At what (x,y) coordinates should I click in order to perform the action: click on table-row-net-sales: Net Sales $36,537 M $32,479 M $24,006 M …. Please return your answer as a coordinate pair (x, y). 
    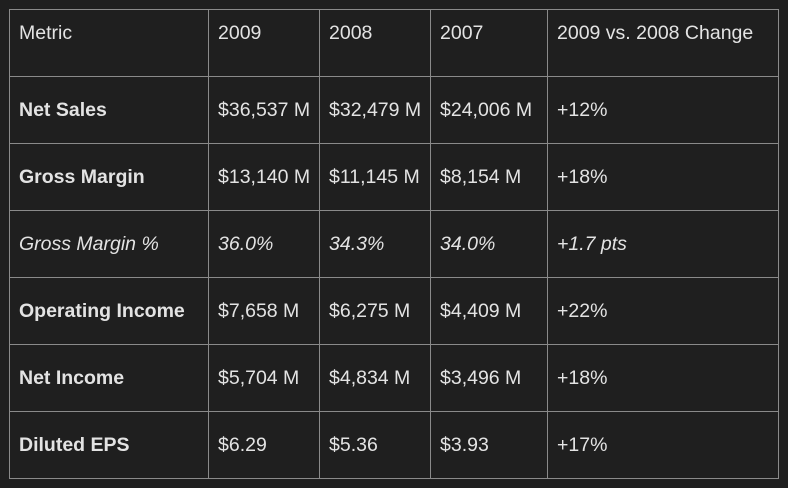
    Looking at the image, I should click on (394, 110).